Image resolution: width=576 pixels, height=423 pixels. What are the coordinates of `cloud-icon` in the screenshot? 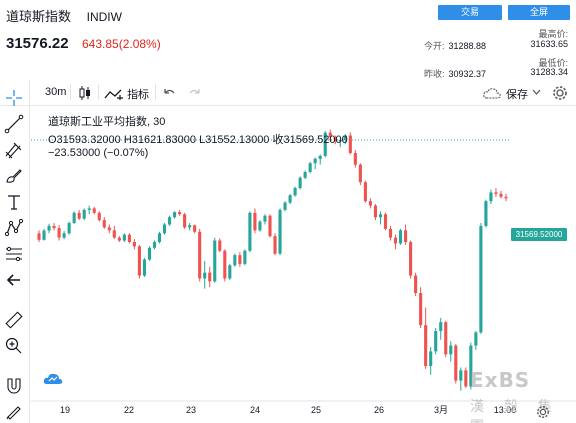 It's located at (53, 378).